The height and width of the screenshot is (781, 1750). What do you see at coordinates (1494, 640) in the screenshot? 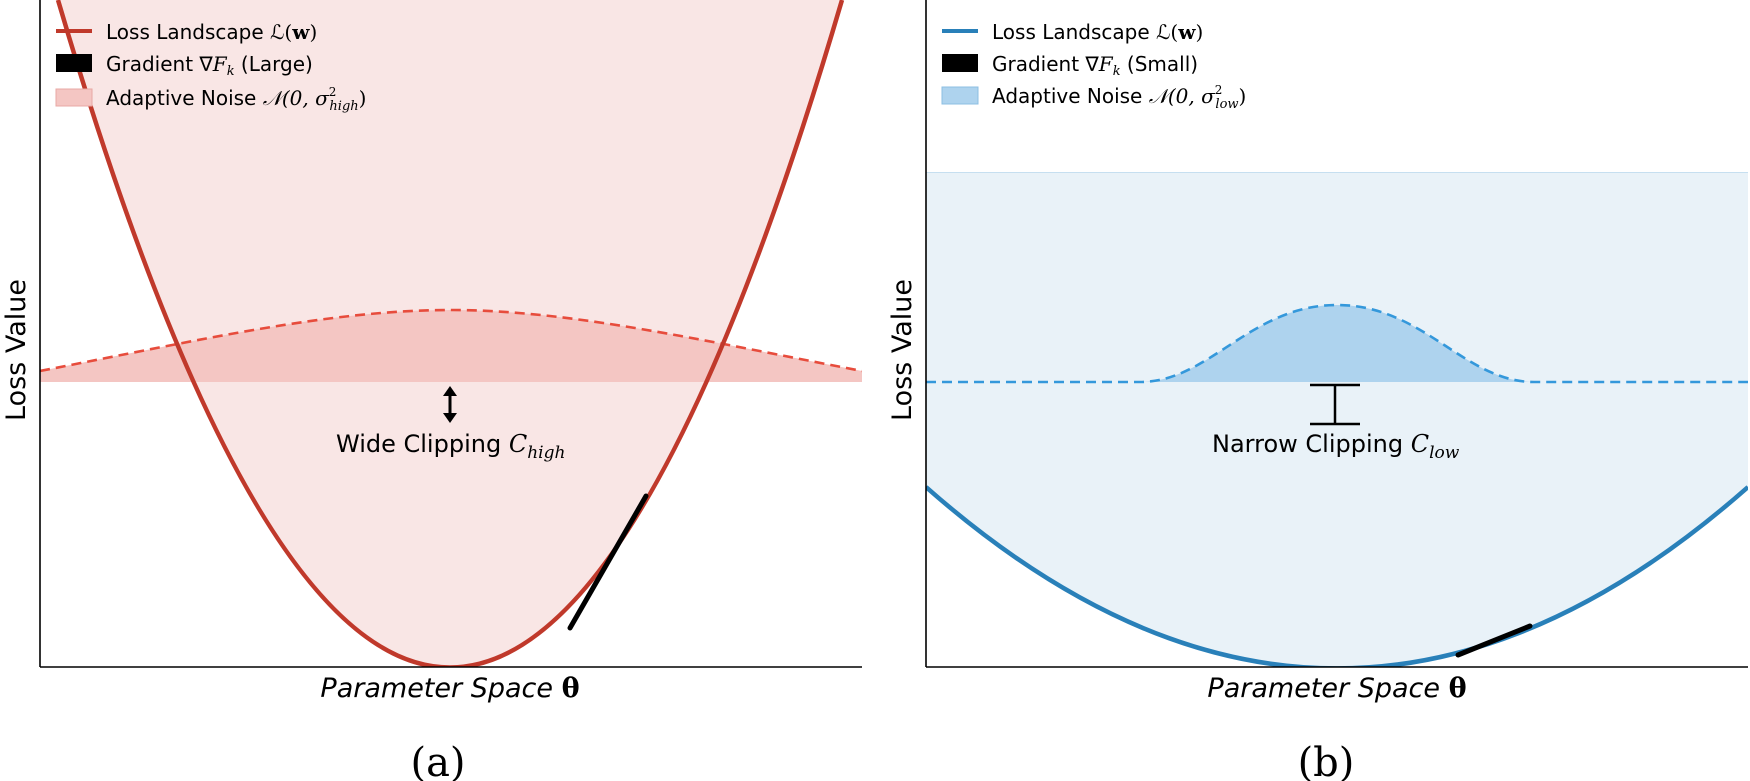
I see `gradient-tangent-b` at bounding box center [1494, 640].